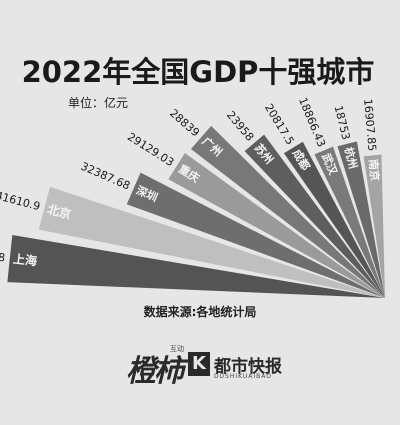 This screenshot has width=400, height=425. Describe the element at coordinates (240, 126) in the screenshot. I see `value-label-6: 23958` at that location.